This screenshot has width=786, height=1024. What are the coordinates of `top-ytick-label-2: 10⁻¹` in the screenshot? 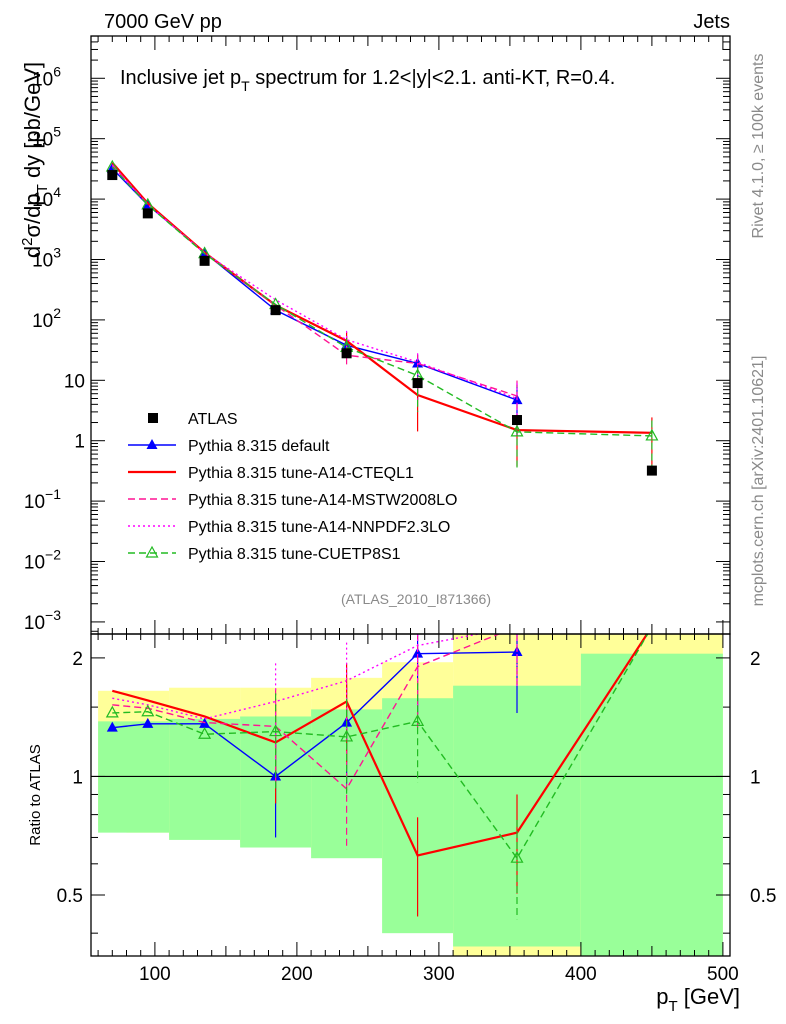 It's located at (42, 499).